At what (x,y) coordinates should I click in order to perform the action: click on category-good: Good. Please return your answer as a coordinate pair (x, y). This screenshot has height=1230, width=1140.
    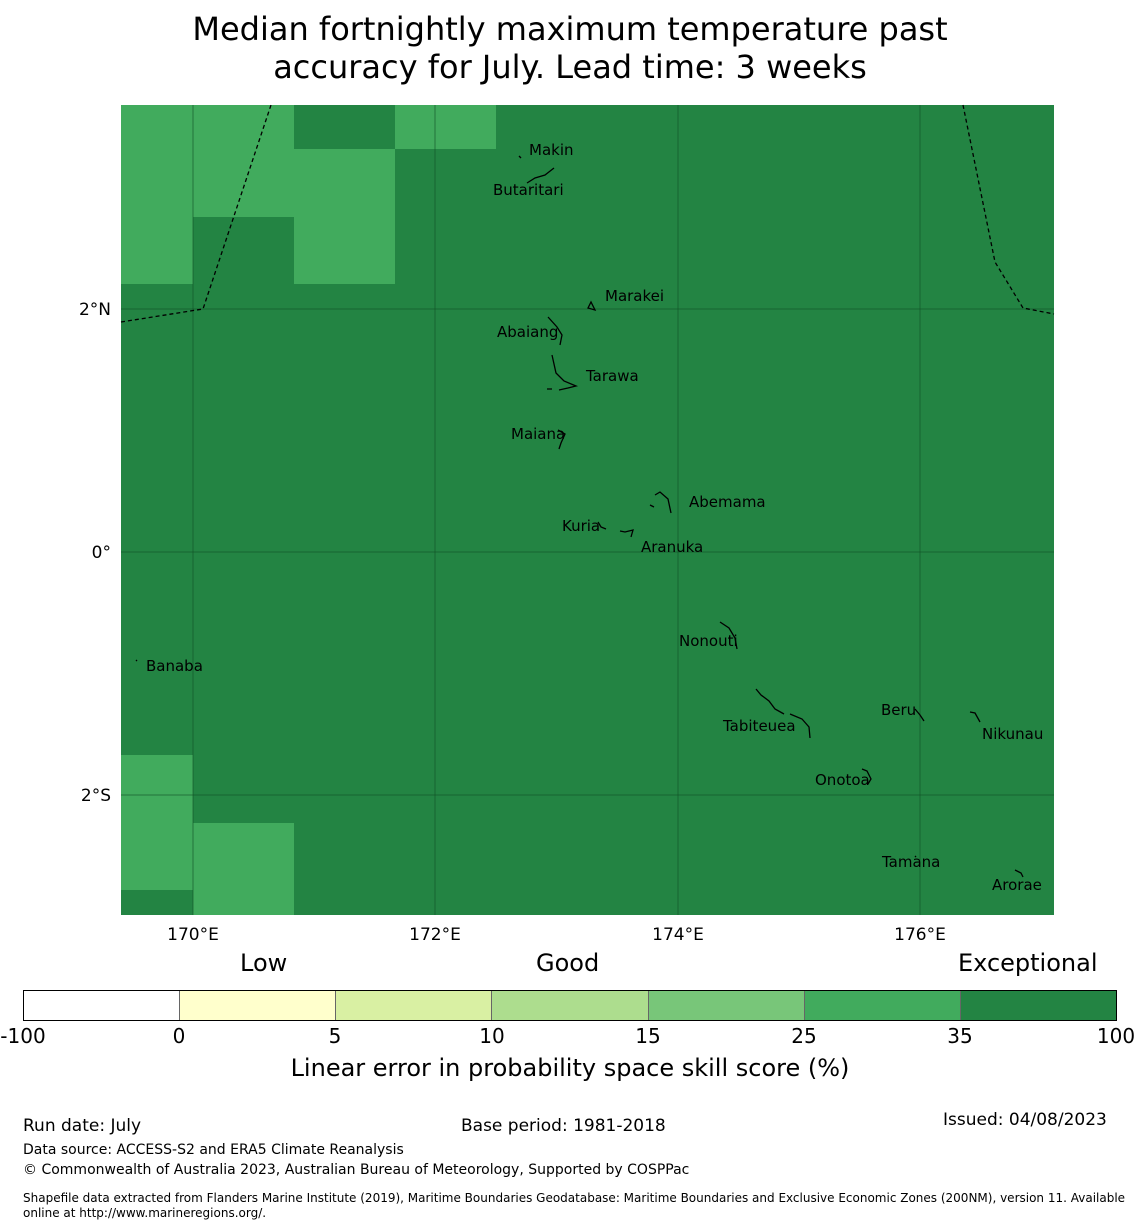
    Looking at the image, I should click on (568, 963).